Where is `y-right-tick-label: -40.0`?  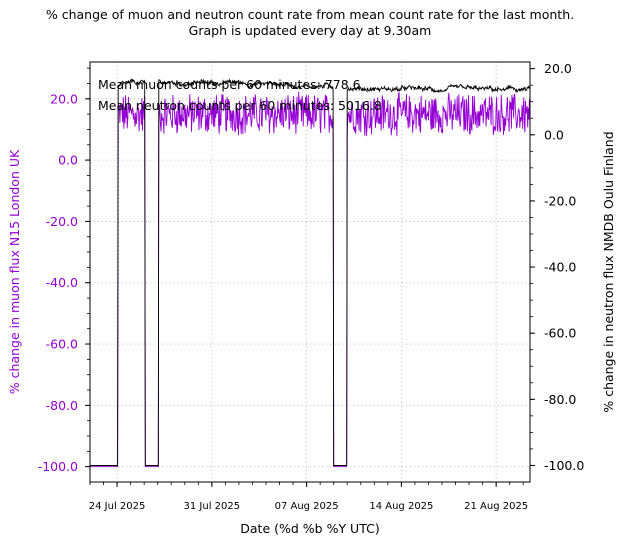 y-right-tick-label: -40.0 is located at coordinates (560, 267).